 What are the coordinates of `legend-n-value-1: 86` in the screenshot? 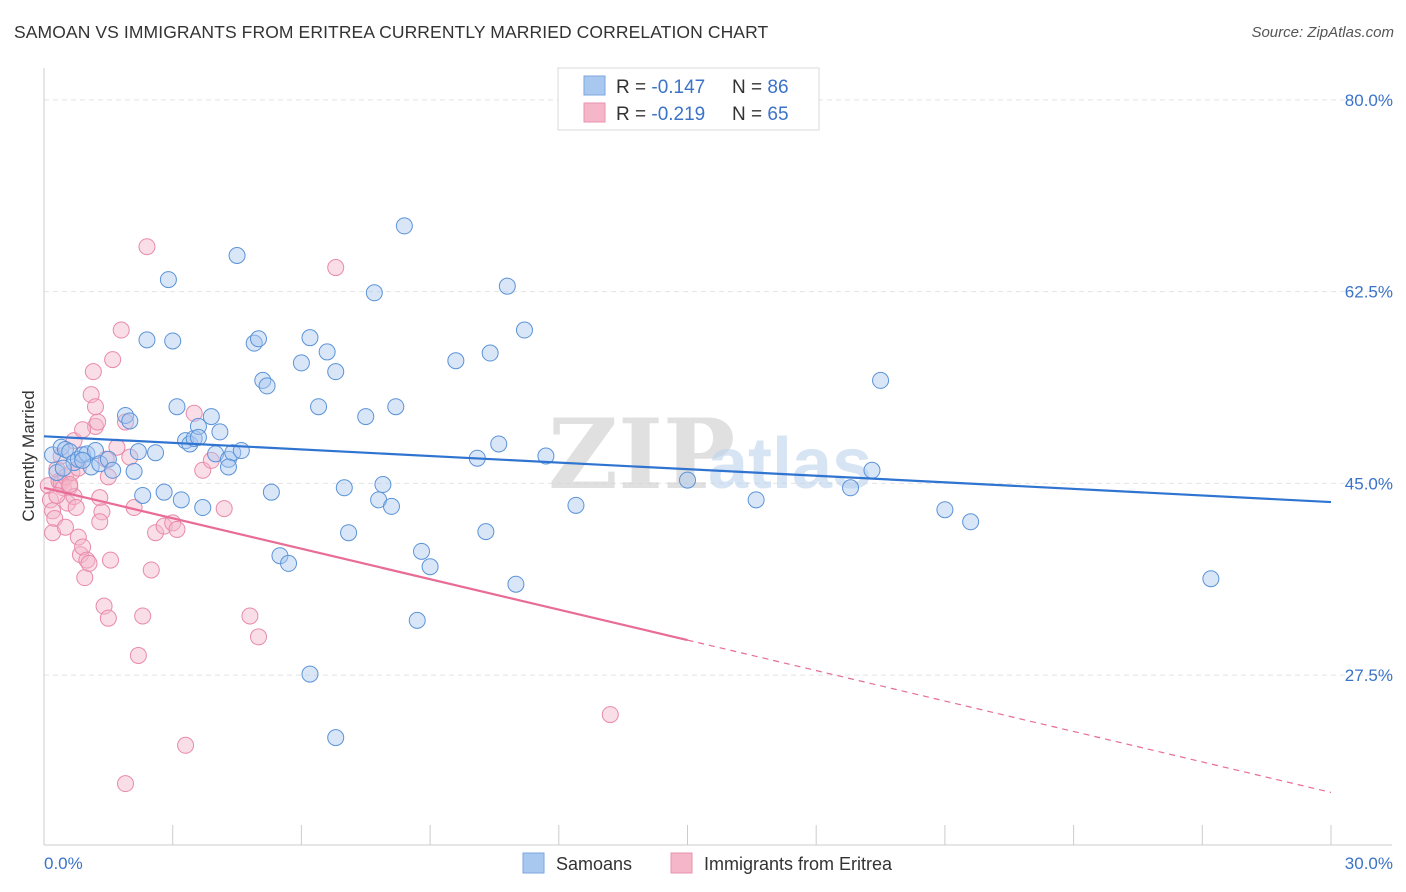 It's located at (777, 87).